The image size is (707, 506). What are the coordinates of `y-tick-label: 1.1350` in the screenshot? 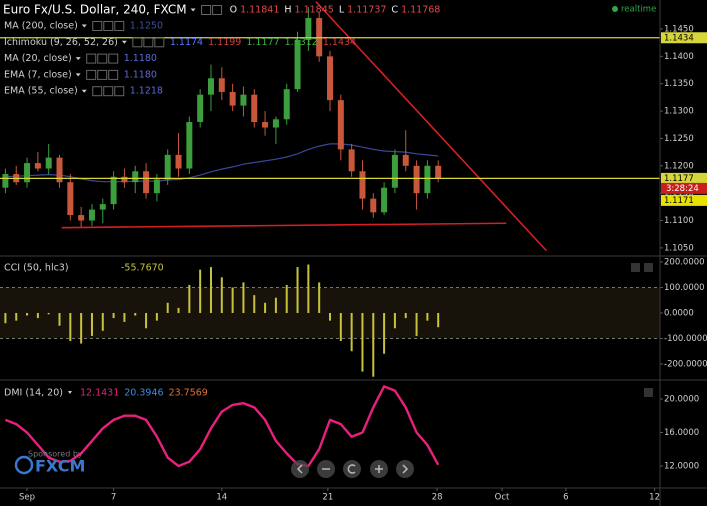 It's located at (679, 84).